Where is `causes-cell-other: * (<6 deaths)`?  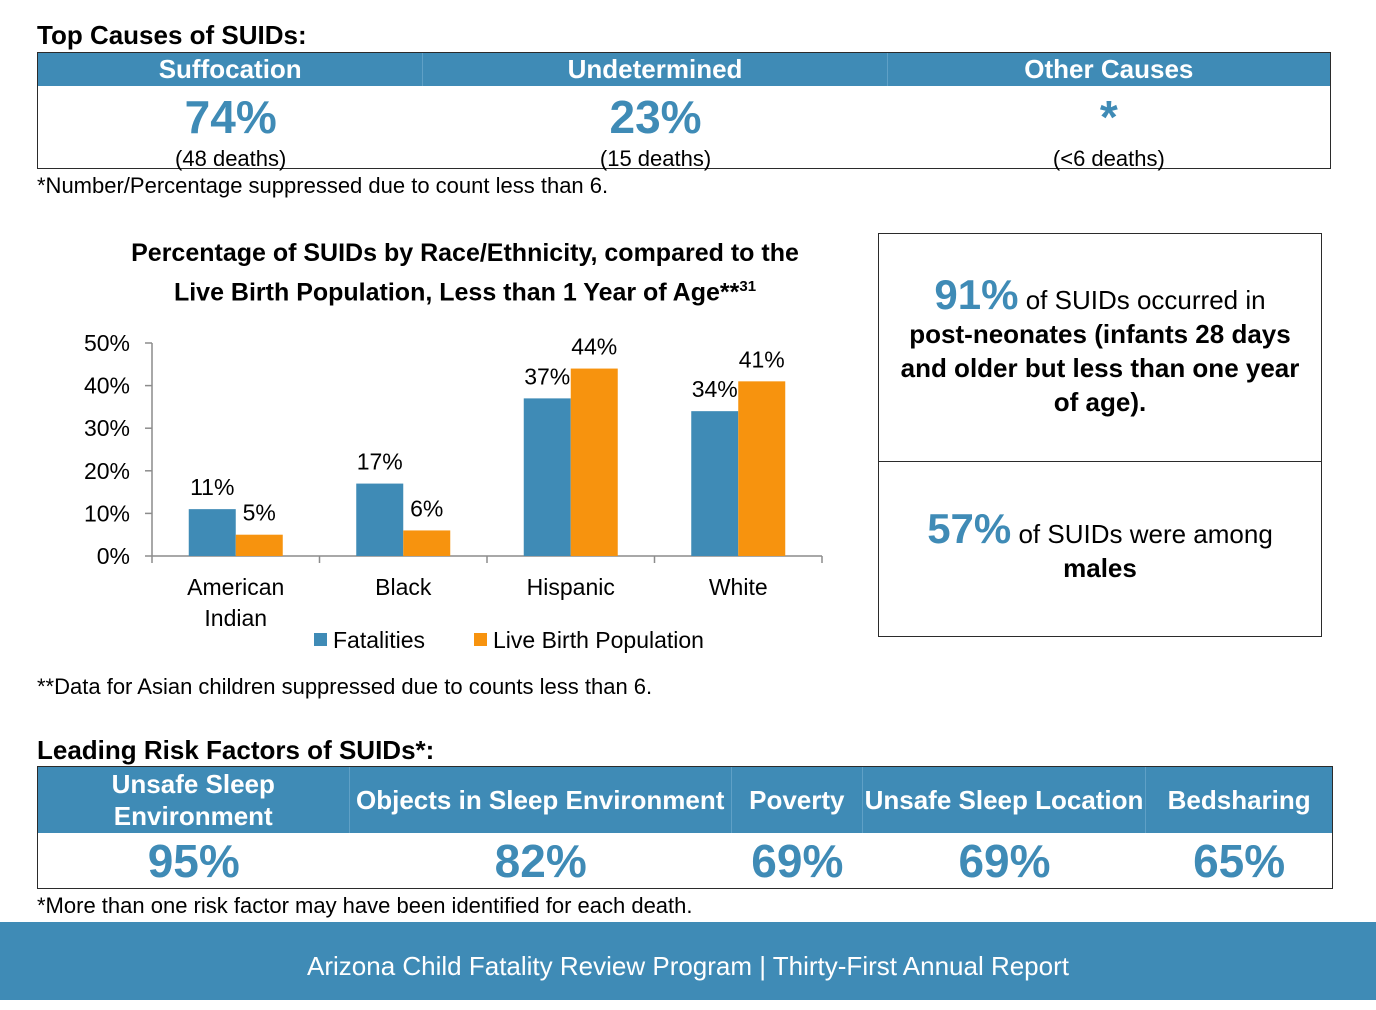
causes-cell-other: * (<6 deaths) is located at coordinates (1109, 128).